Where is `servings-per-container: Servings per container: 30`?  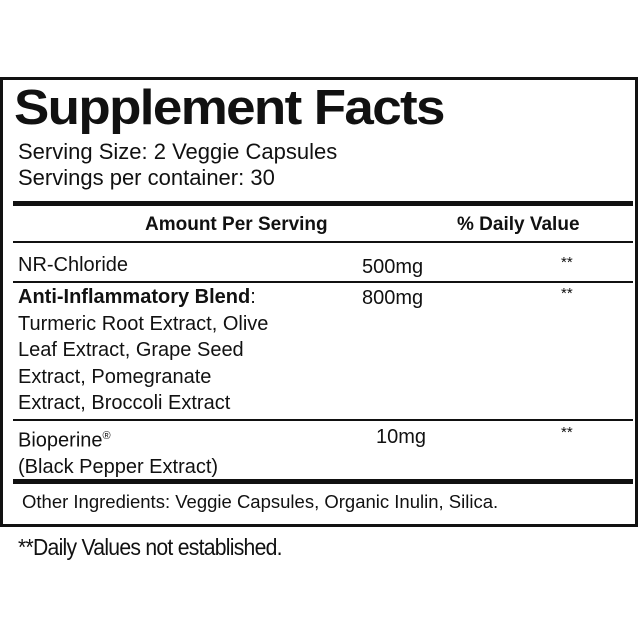 servings-per-container: Servings per container: 30 is located at coordinates (146, 177).